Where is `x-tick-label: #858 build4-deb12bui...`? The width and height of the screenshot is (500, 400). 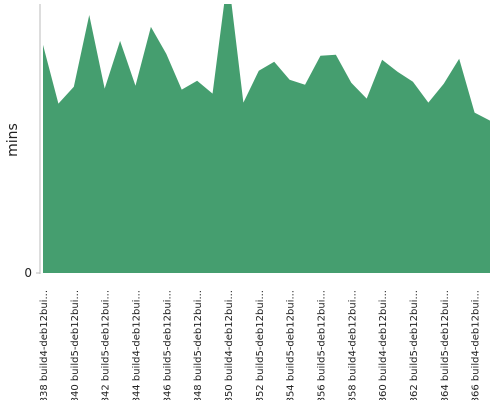 x-tick-label: #858 build4-deb12bui... is located at coordinates (352, 345).